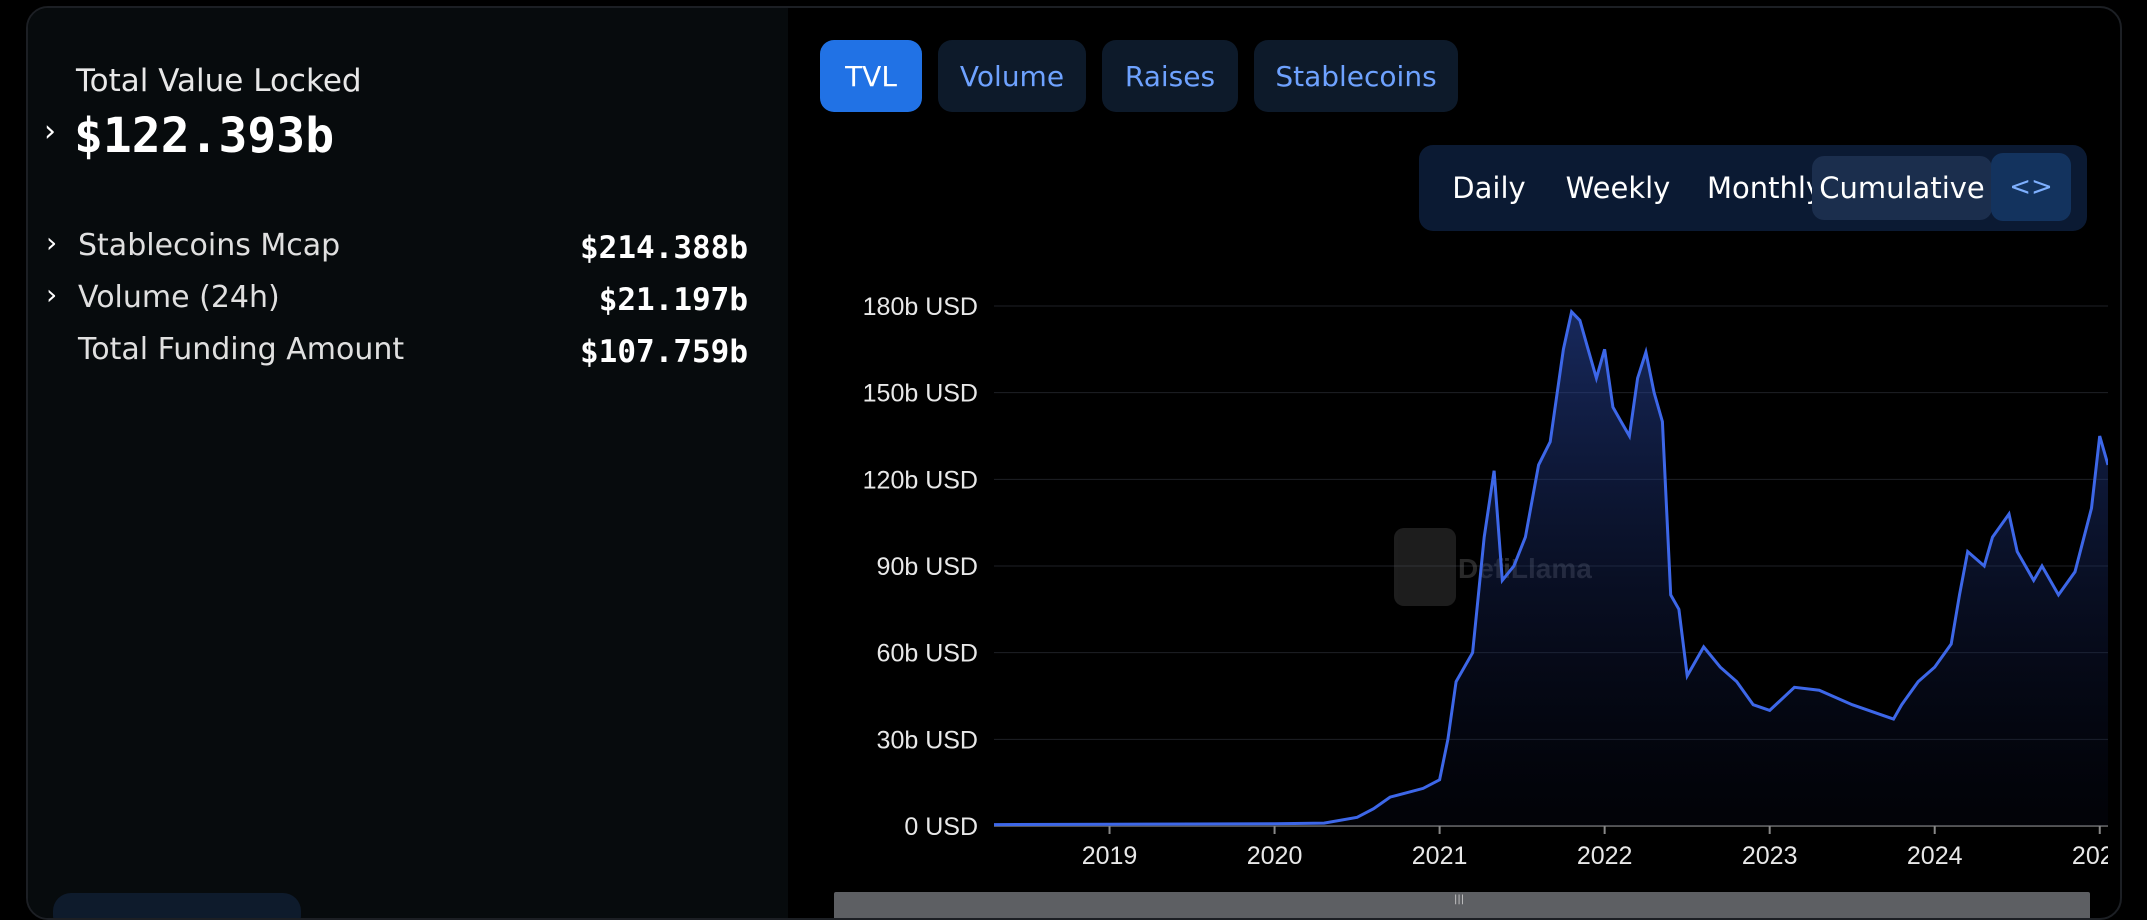 This screenshot has width=2147, height=920. I want to click on range-monthly: Monthly, so click(1765, 188).